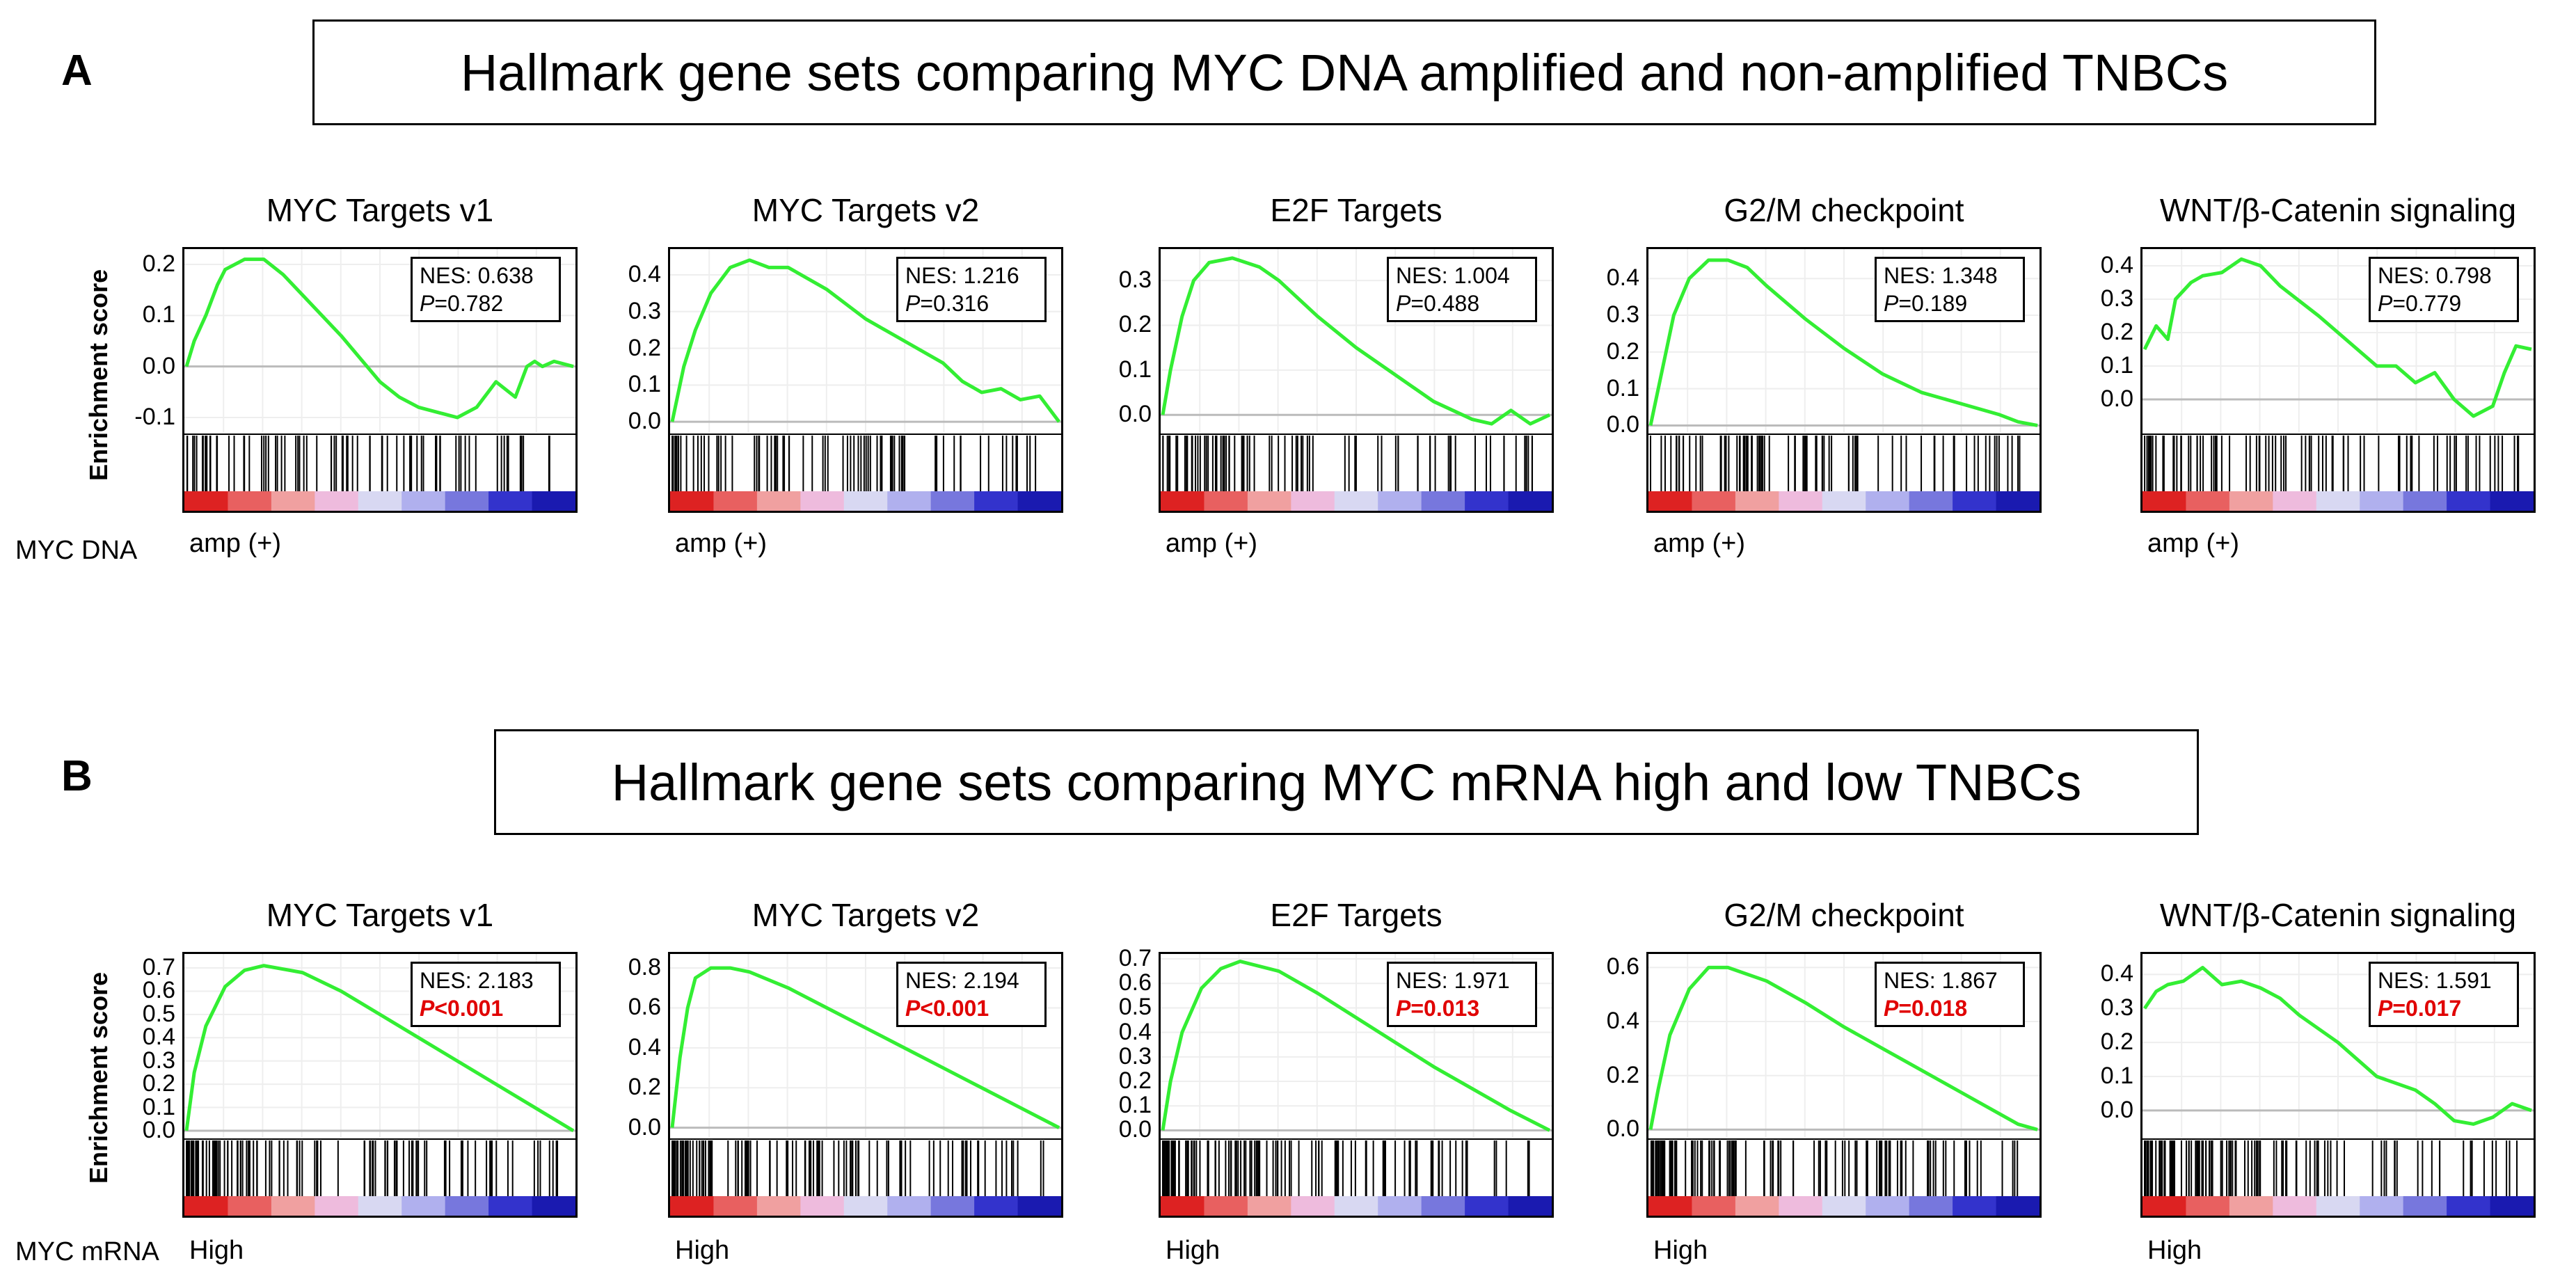  Describe the element at coordinates (2435, 275) in the screenshot. I see `nes-value: NES: 0.798` at that location.